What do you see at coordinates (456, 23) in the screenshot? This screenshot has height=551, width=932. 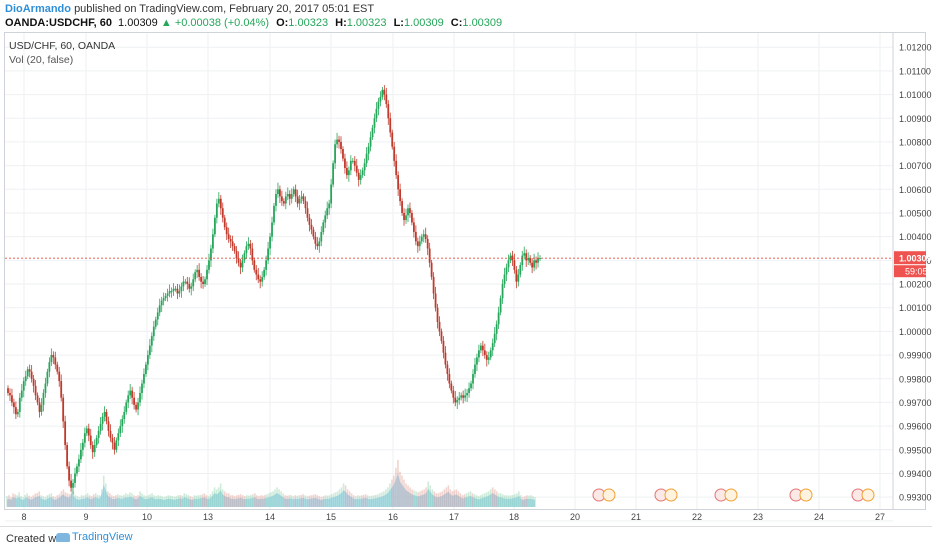 I see `close-label: C:` at bounding box center [456, 23].